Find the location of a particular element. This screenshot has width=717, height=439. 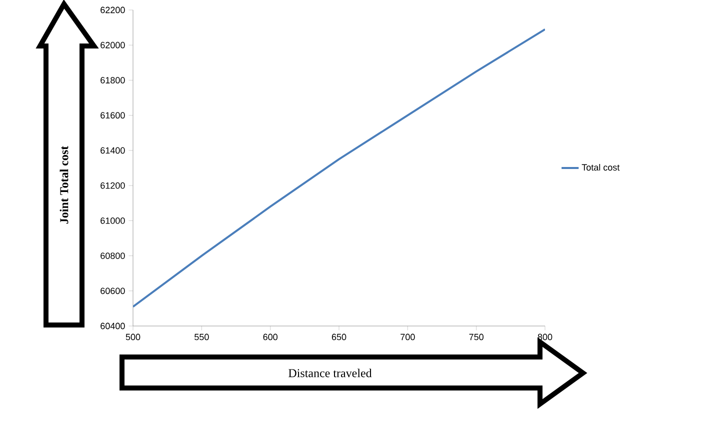

y-tick-label: 61800 is located at coordinates (112, 80).